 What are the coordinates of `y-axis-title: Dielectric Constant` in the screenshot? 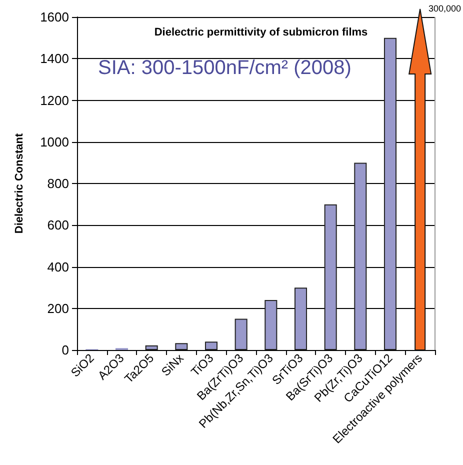 It's located at (20, 183).